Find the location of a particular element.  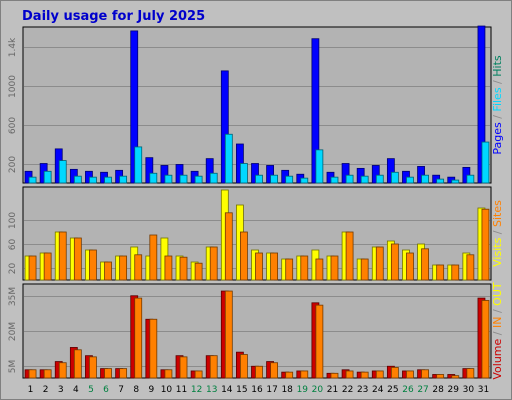

x-tick-day-label: 17 is located at coordinates (271, 390).